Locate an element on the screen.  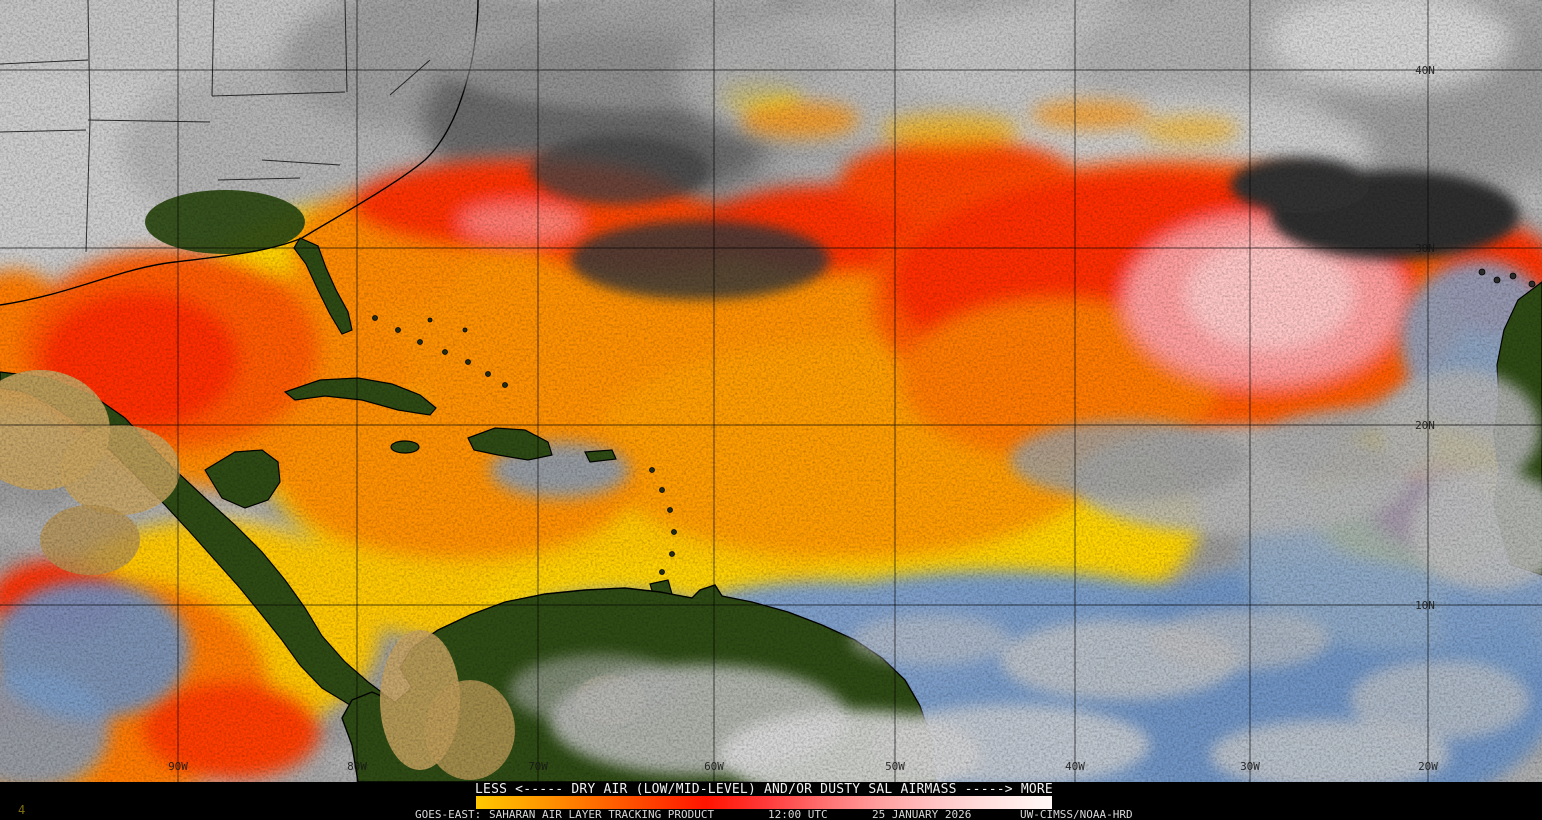
latitude-label: 30N is located at coordinates (1425, 248).